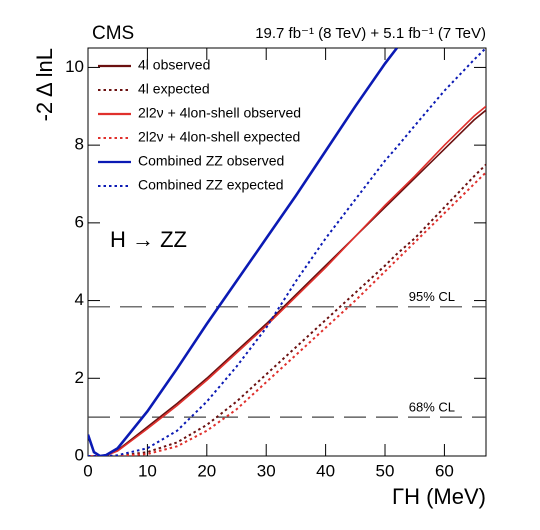 This screenshot has height=530, width=540. What do you see at coordinates (113, 33) in the screenshot?
I see `experiment-label: CMS` at bounding box center [113, 33].